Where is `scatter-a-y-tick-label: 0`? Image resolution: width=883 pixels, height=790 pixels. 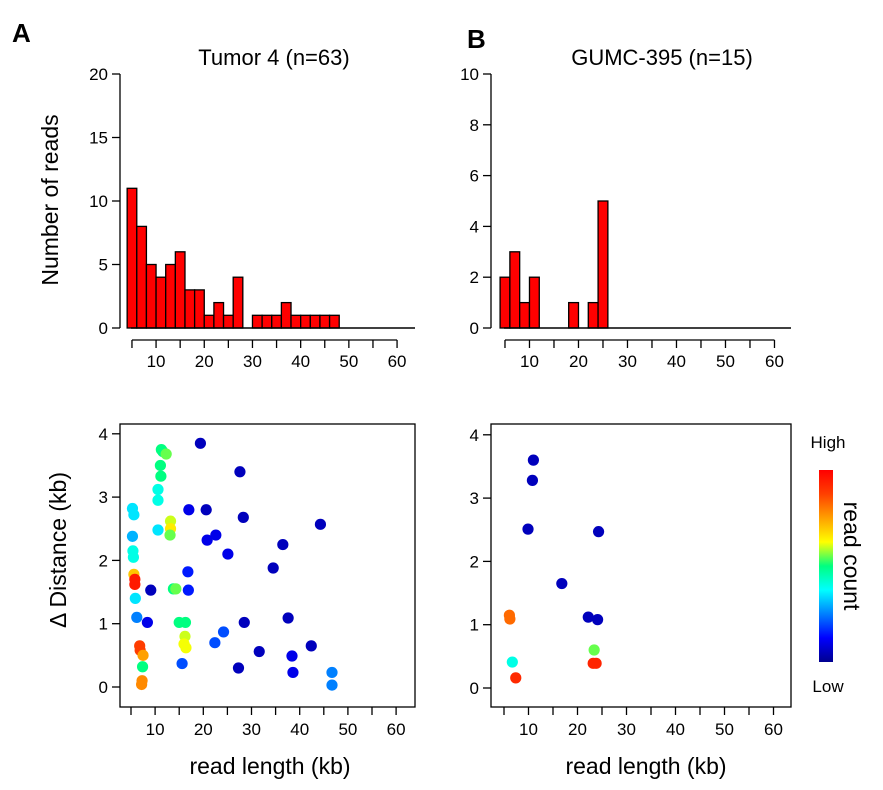 scatter-a-y-tick-label: 0 is located at coordinates (103, 687).